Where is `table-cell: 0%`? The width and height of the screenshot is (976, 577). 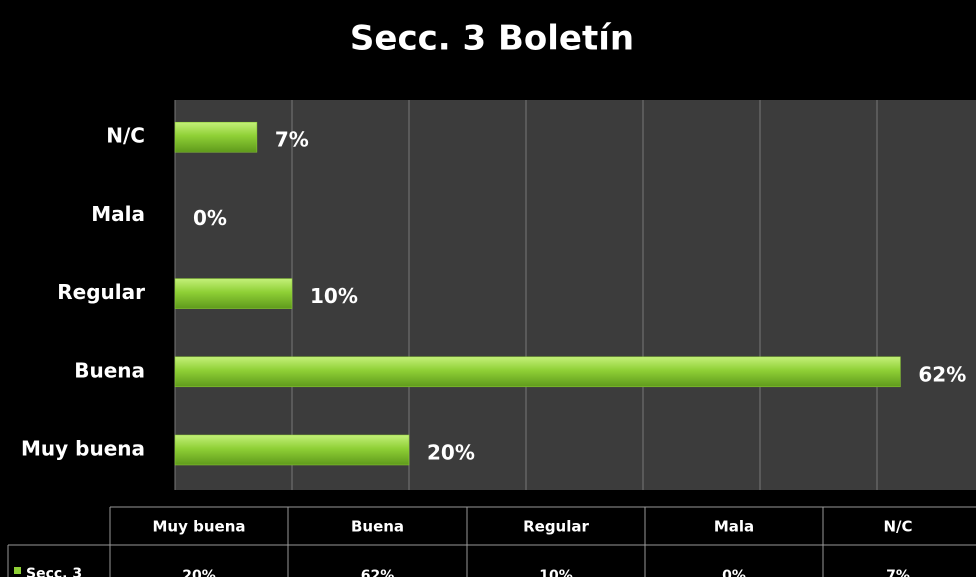 table-cell: 0% is located at coordinates (734, 572).